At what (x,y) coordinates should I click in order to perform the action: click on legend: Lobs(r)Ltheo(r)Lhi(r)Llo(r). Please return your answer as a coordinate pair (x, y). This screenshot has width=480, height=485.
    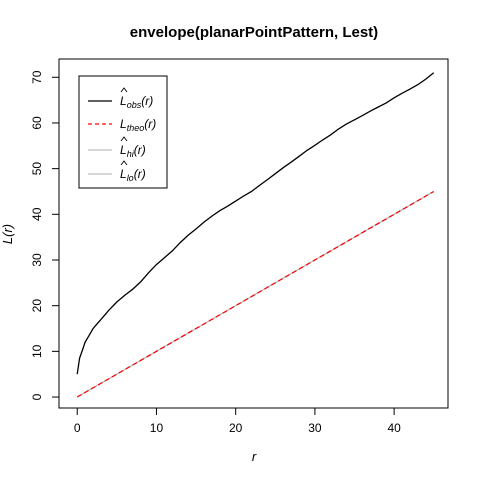
    Looking at the image, I should click on (123, 132).